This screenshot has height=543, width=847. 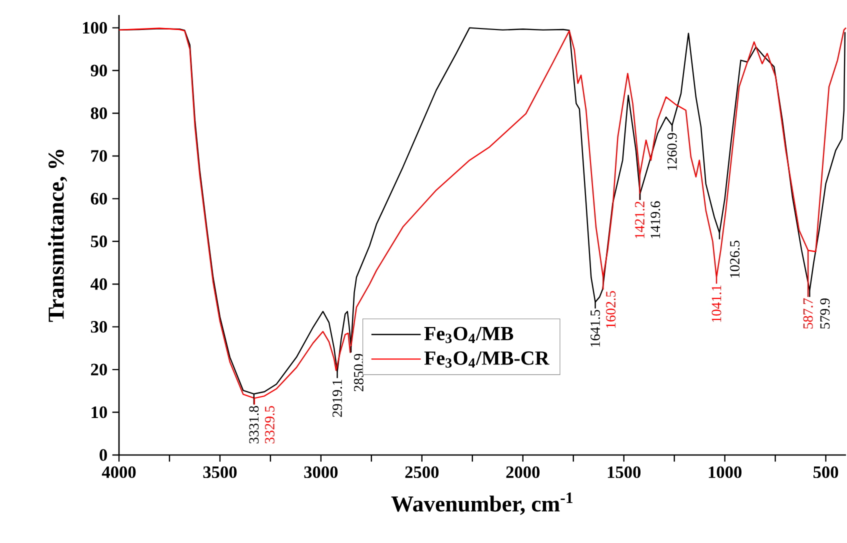 I want to click on y-tick-label: 60, so click(x=98, y=198).